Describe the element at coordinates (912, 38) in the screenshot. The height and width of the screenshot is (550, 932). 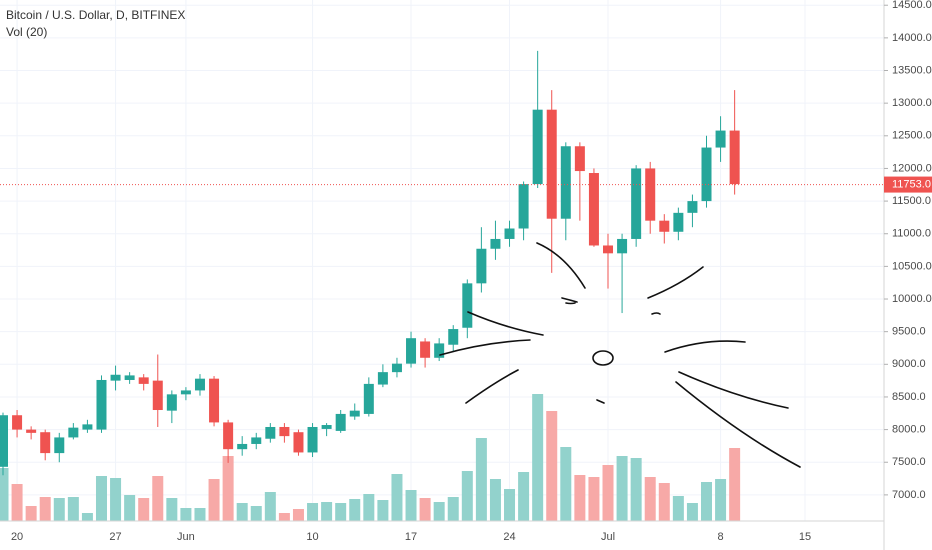
I see `y-tick-label: 14000.0` at that location.